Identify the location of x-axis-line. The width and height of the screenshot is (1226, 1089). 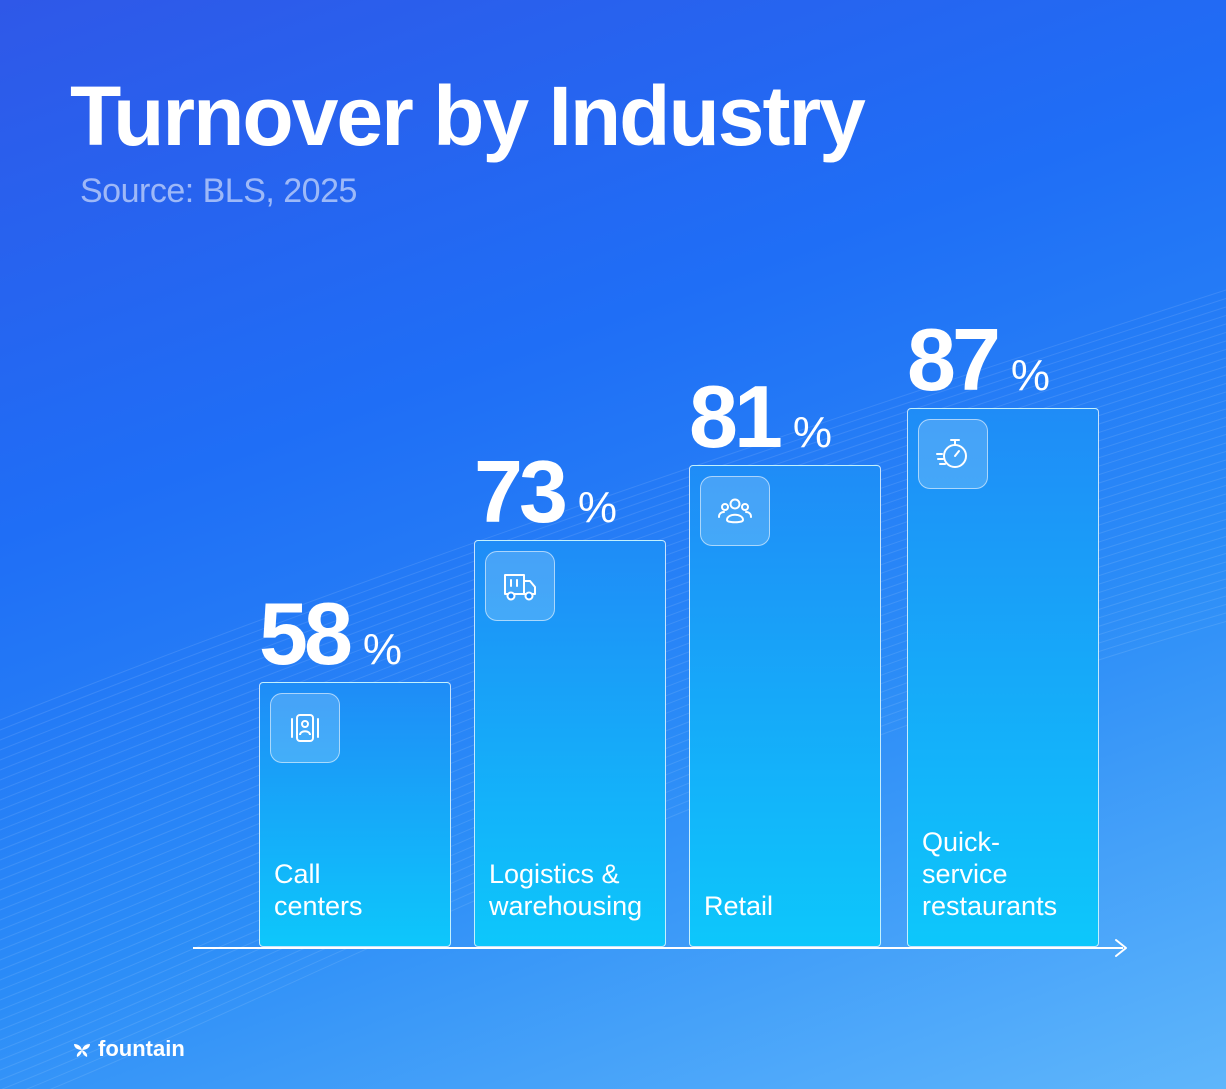
(658, 948).